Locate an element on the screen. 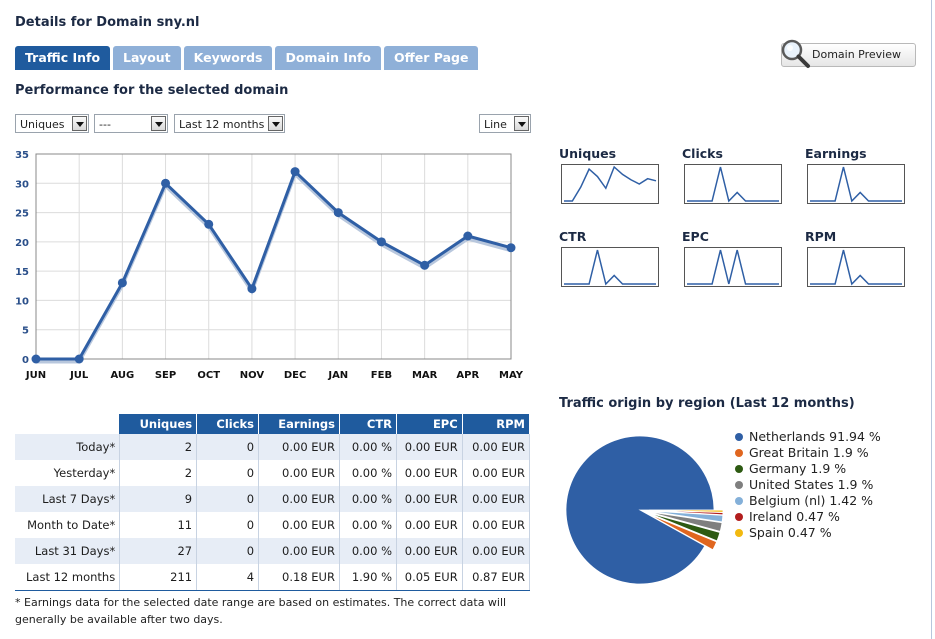 This screenshot has width=935, height=639. legend-label: Germany 1.9 % is located at coordinates (798, 468).